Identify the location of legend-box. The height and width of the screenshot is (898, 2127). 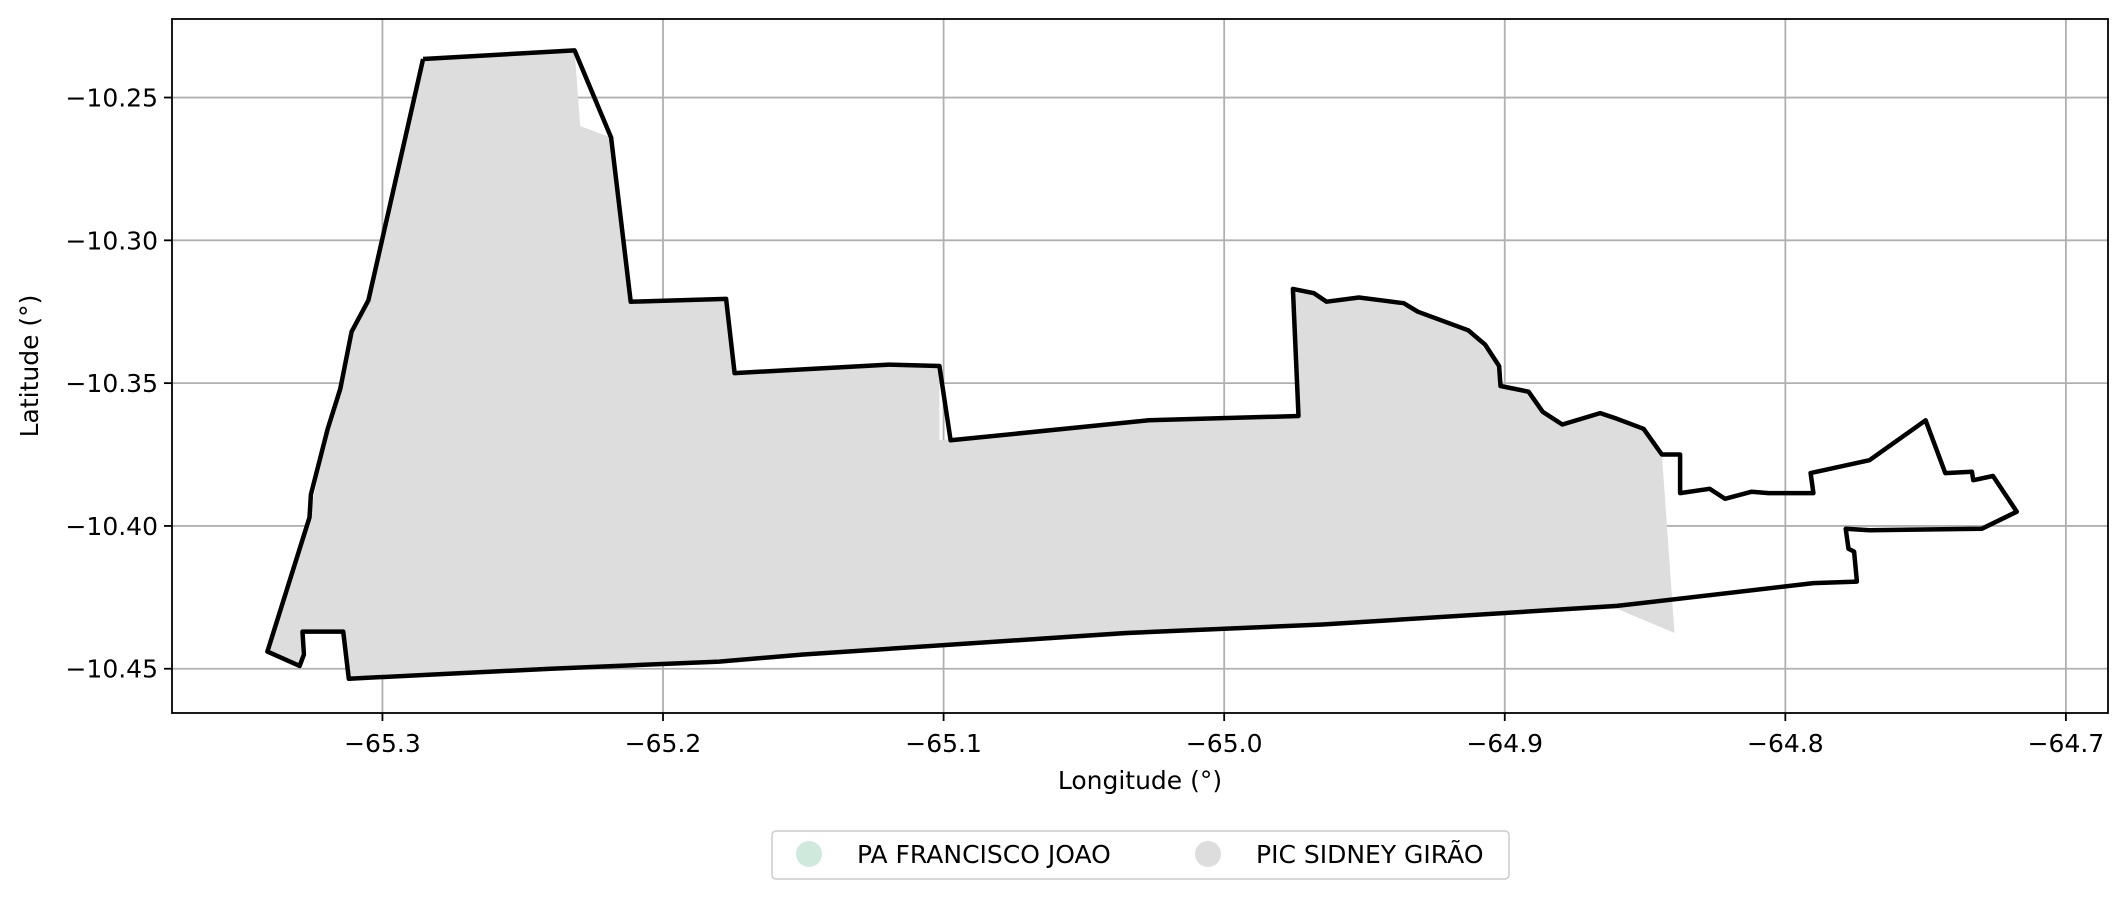
(1140, 855).